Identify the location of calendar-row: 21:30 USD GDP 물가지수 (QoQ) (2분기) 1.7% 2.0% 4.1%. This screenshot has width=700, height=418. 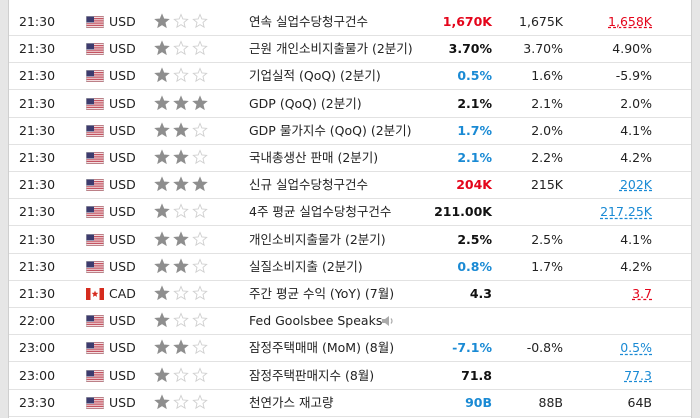
(350, 131).